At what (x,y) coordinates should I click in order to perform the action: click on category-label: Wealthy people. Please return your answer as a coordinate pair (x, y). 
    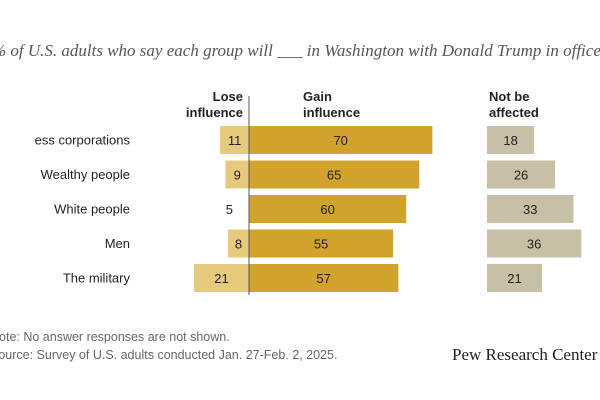
    Looking at the image, I should click on (85, 174).